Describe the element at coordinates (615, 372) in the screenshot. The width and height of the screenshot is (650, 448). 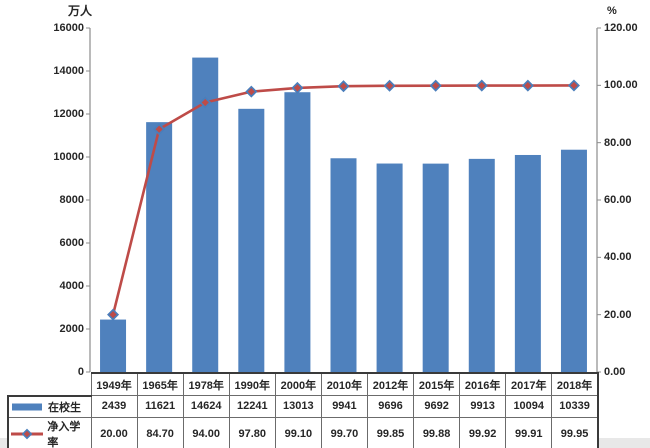
I see `right-tick-label: 0.00` at that location.